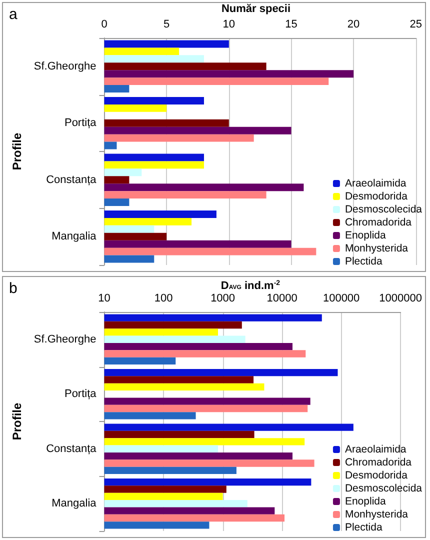  I want to click on x-tick-label: 1000000, so click(400, 298).